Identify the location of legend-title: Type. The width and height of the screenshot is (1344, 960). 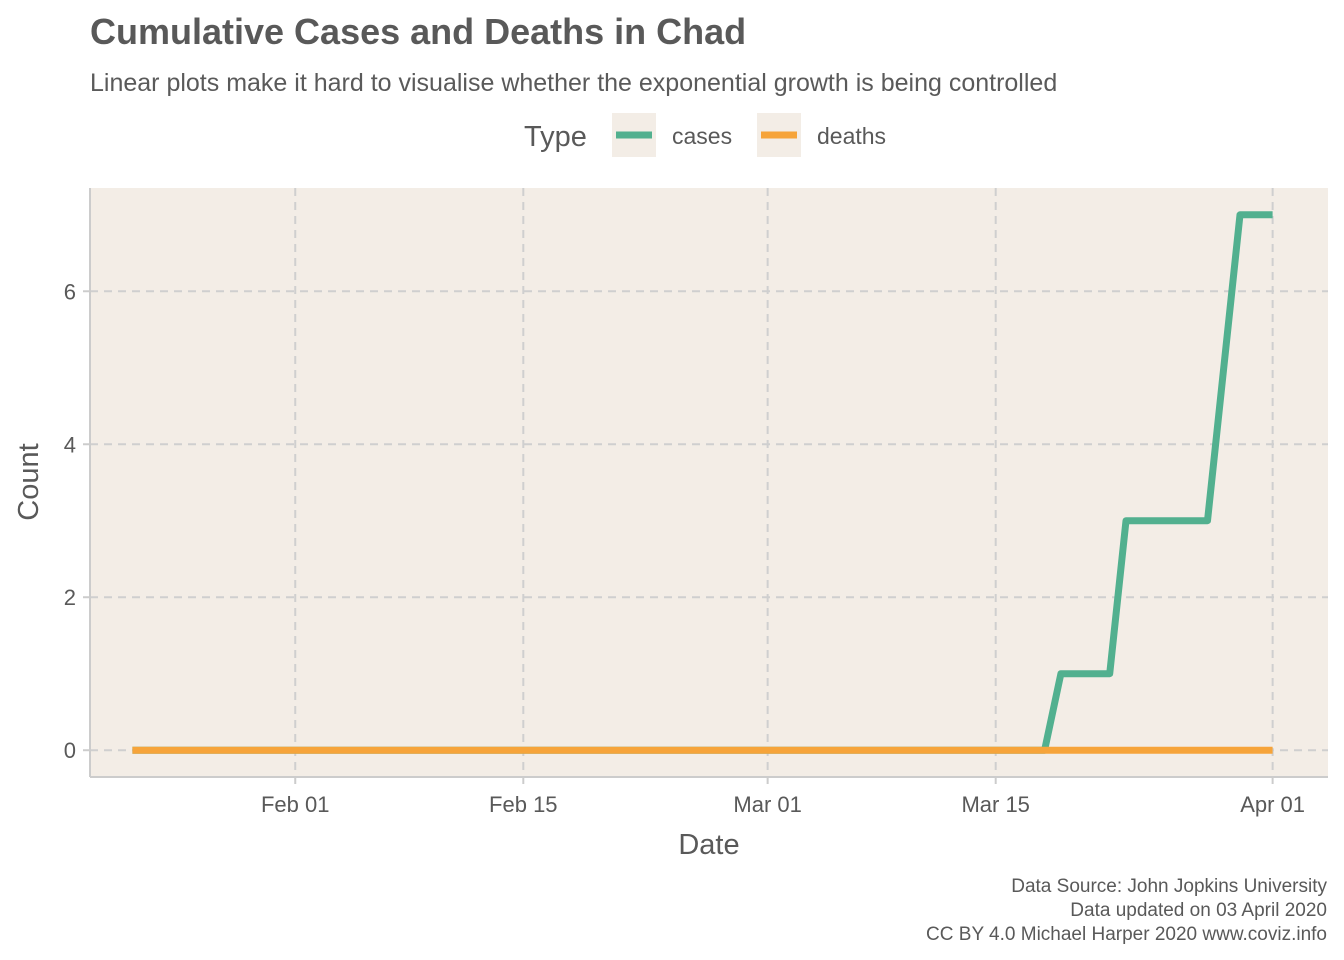
(555, 137).